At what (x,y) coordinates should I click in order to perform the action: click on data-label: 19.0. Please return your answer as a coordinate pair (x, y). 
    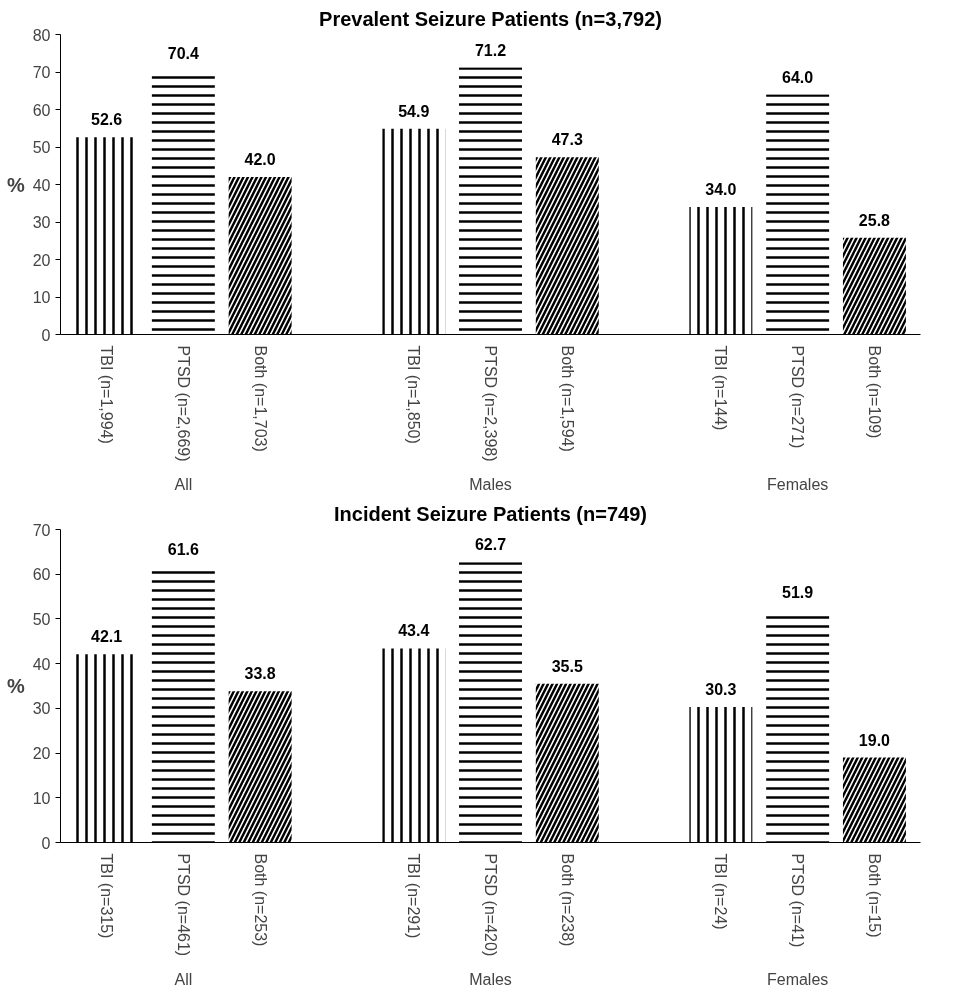
    Looking at the image, I should click on (874, 740).